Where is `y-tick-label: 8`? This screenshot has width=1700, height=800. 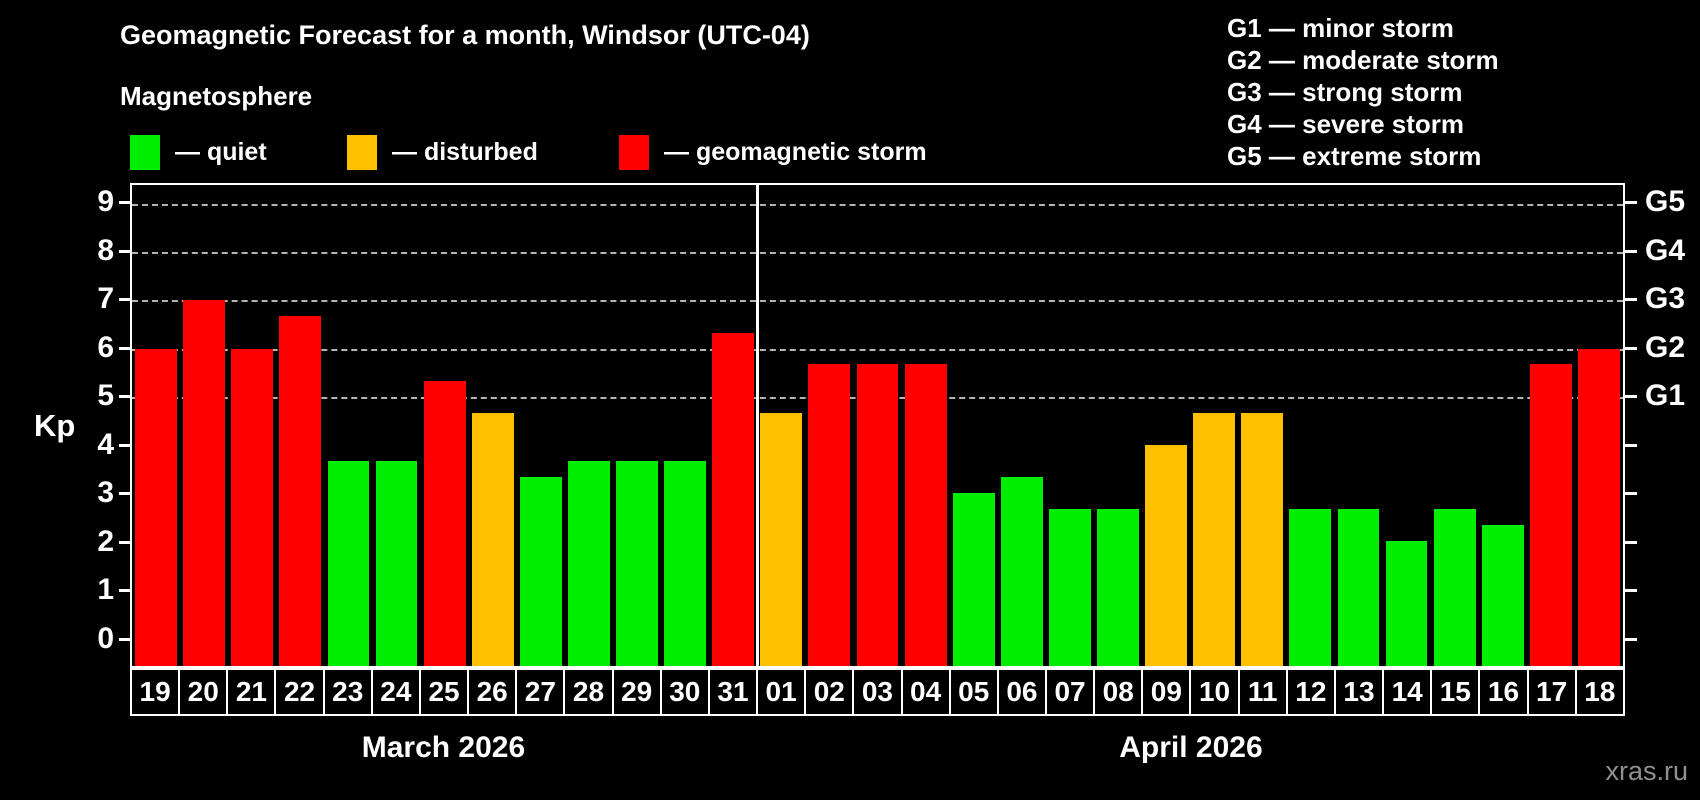
y-tick-label: 8 is located at coordinates (105, 250).